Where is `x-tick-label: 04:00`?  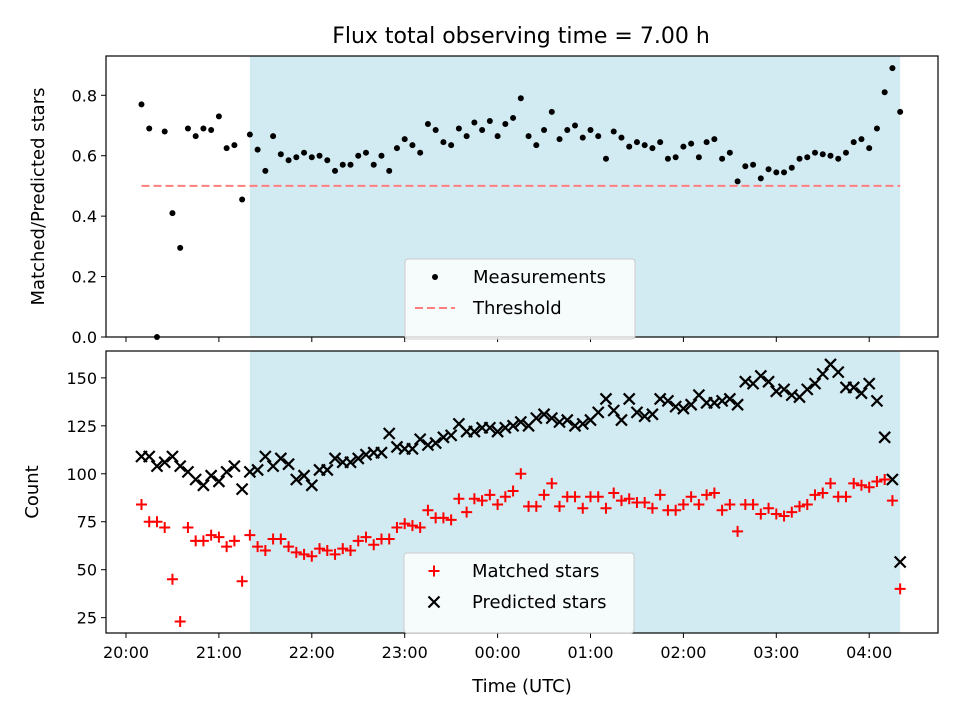 x-tick-label: 04:00 is located at coordinates (869, 652).